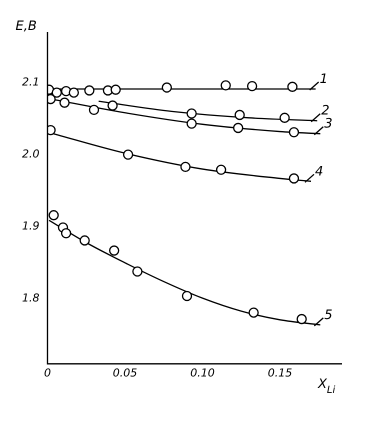 The width and height of the screenshot is (372, 421). What do you see at coordinates (328, 315) in the screenshot?
I see `legend-label: 5` at bounding box center [328, 315].